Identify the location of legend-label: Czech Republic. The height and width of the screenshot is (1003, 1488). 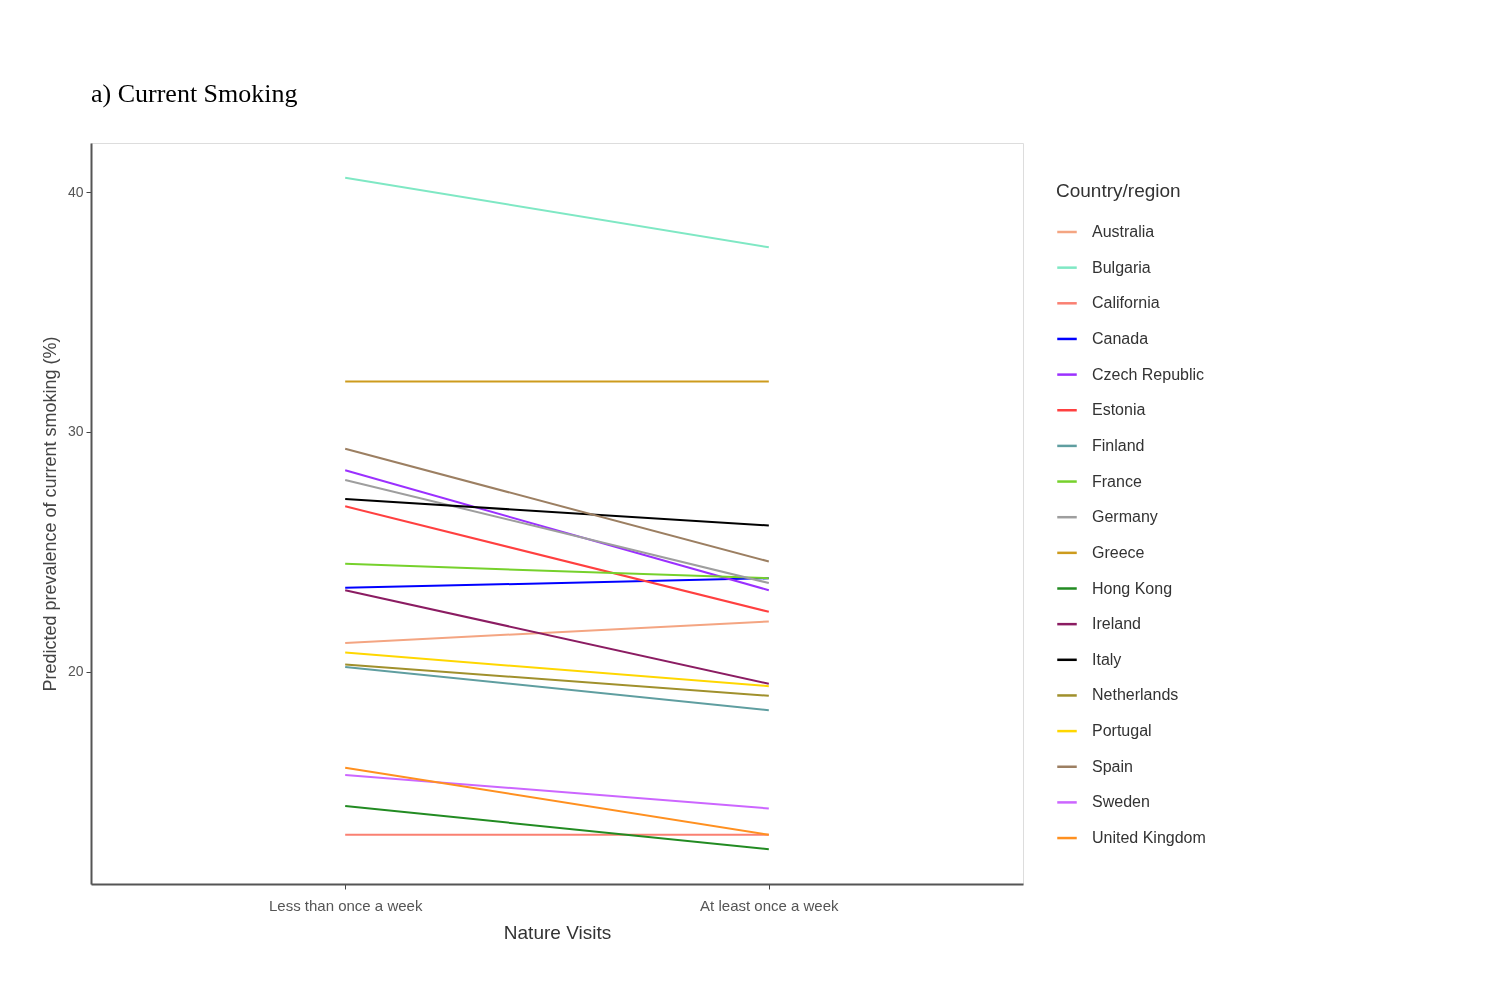
(1148, 374).